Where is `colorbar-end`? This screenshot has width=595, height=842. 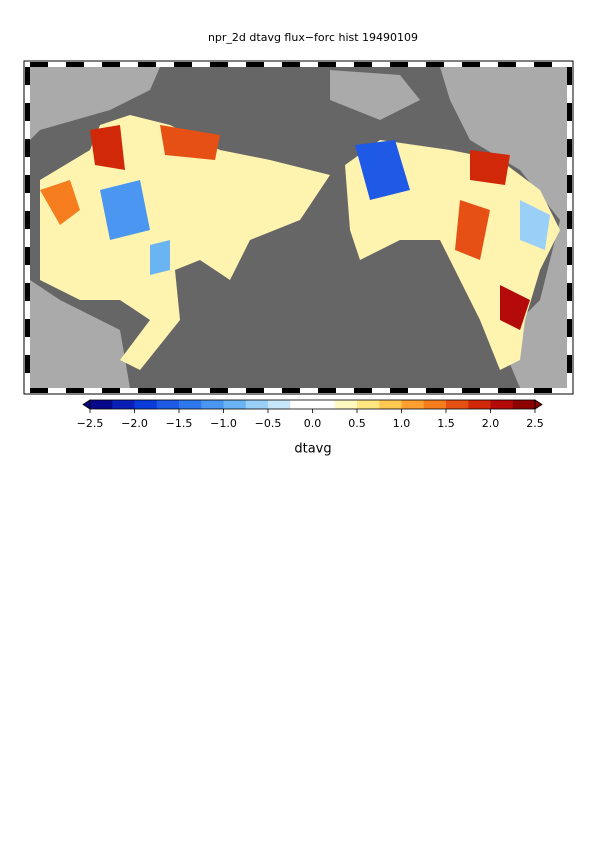 colorbar-end is located at coordinates (86, 404).